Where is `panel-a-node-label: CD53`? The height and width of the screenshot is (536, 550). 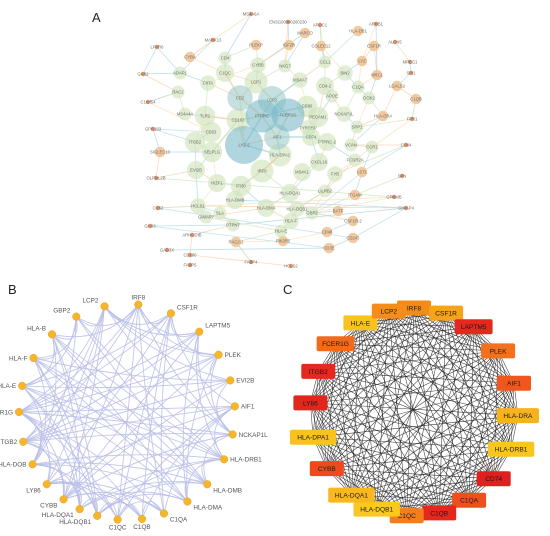
panel-a-node-label: CD53 is located at coordinates (211, 132).